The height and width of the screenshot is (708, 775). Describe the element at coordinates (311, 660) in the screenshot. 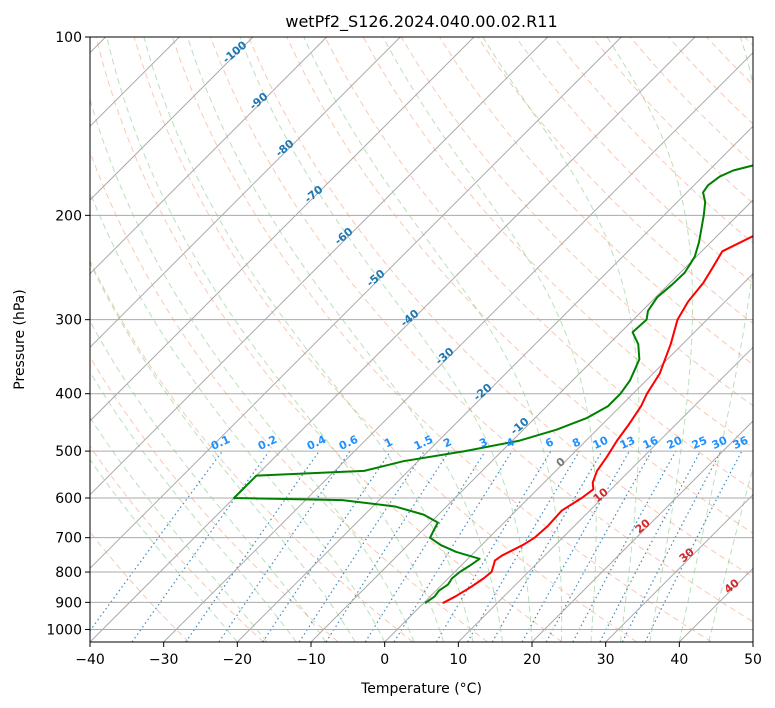

I see `x-tick-label: −10` at that location.